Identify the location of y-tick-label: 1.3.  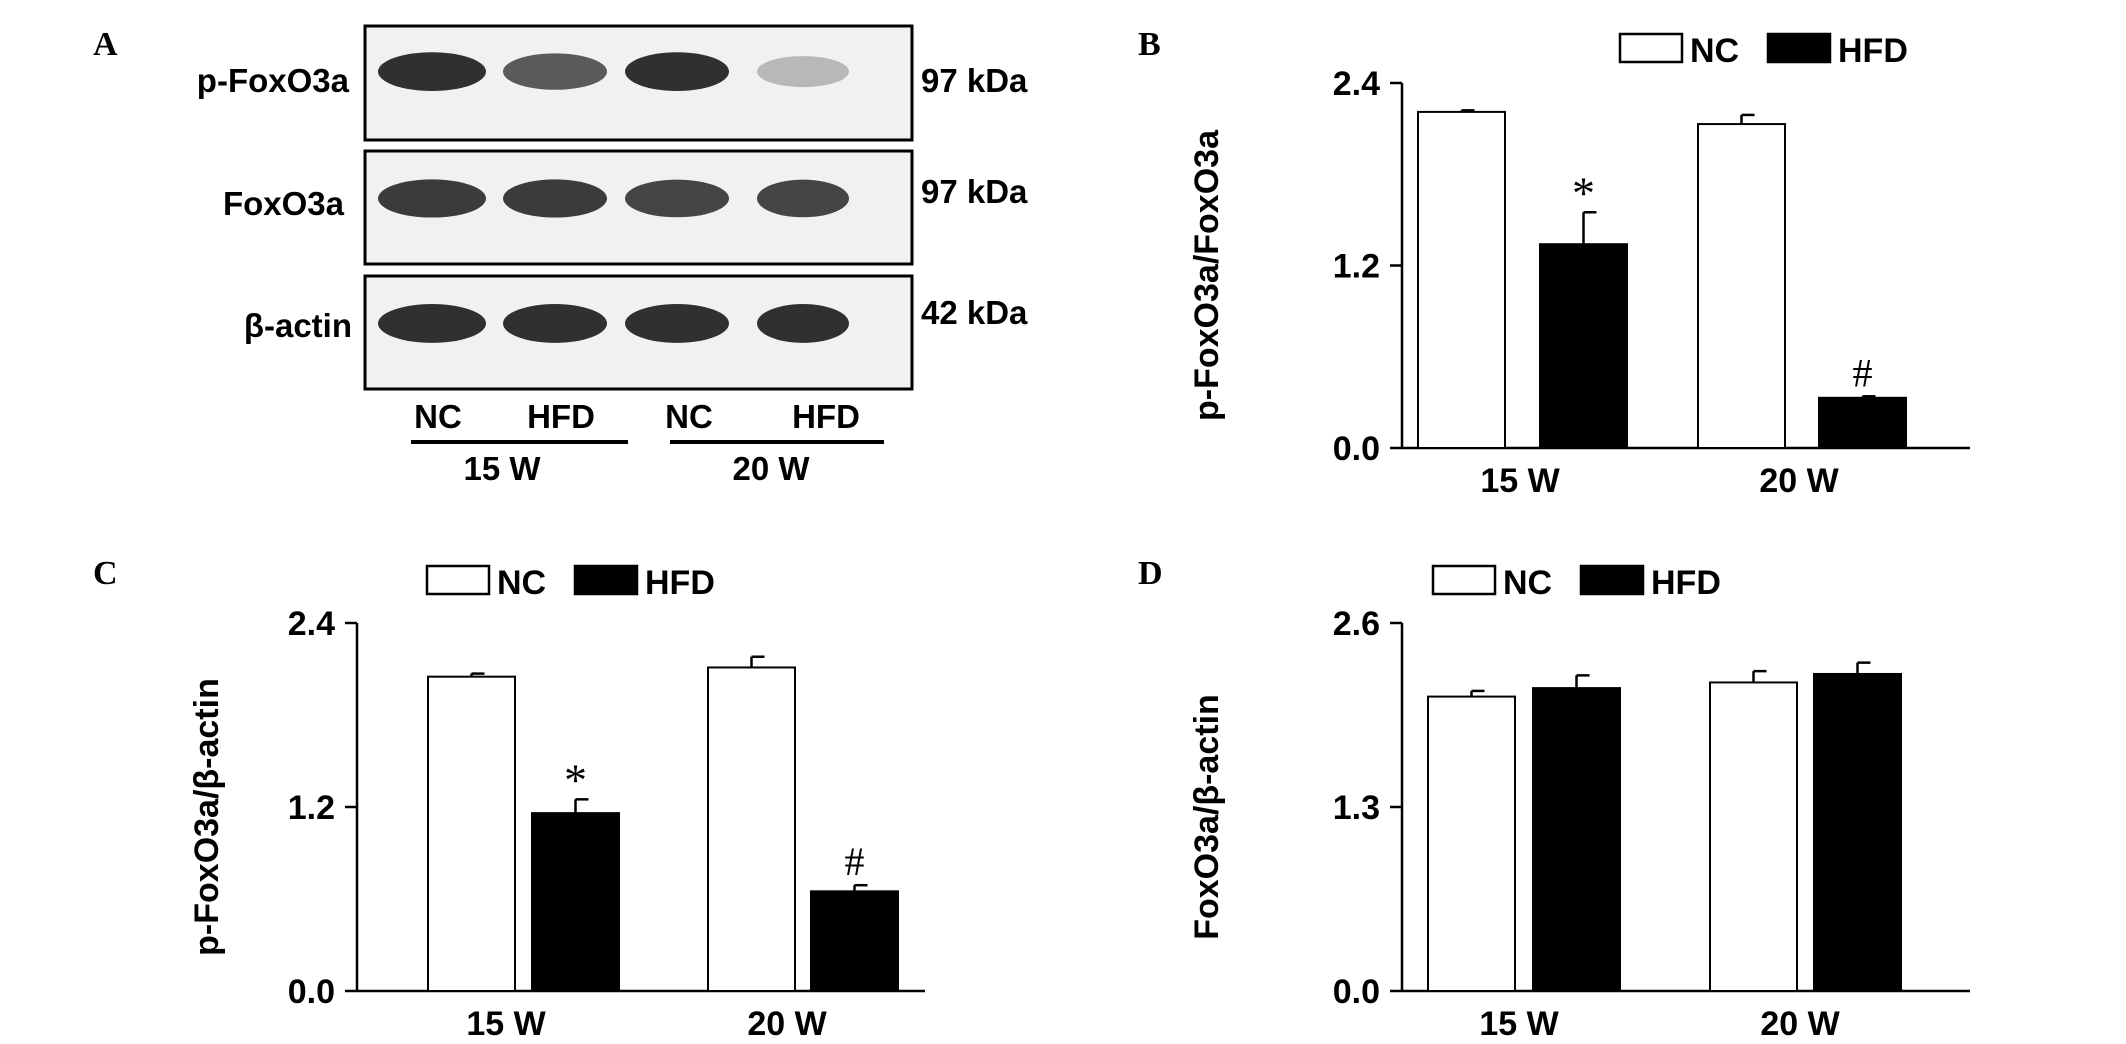
(1356, 808).